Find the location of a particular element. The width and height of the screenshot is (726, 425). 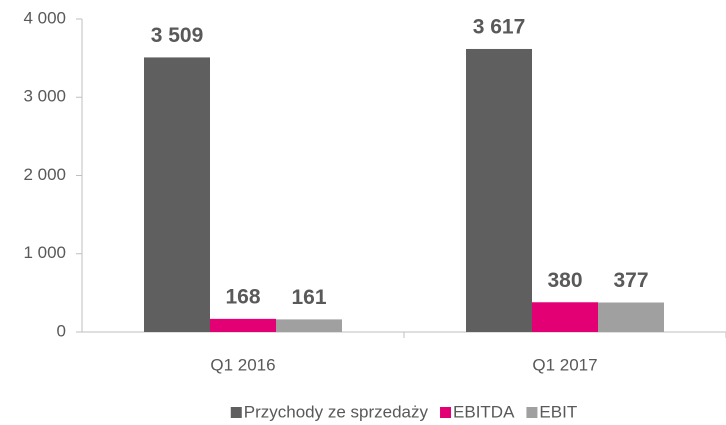

legend-label: EBIT is located at coordinates (558, 411).